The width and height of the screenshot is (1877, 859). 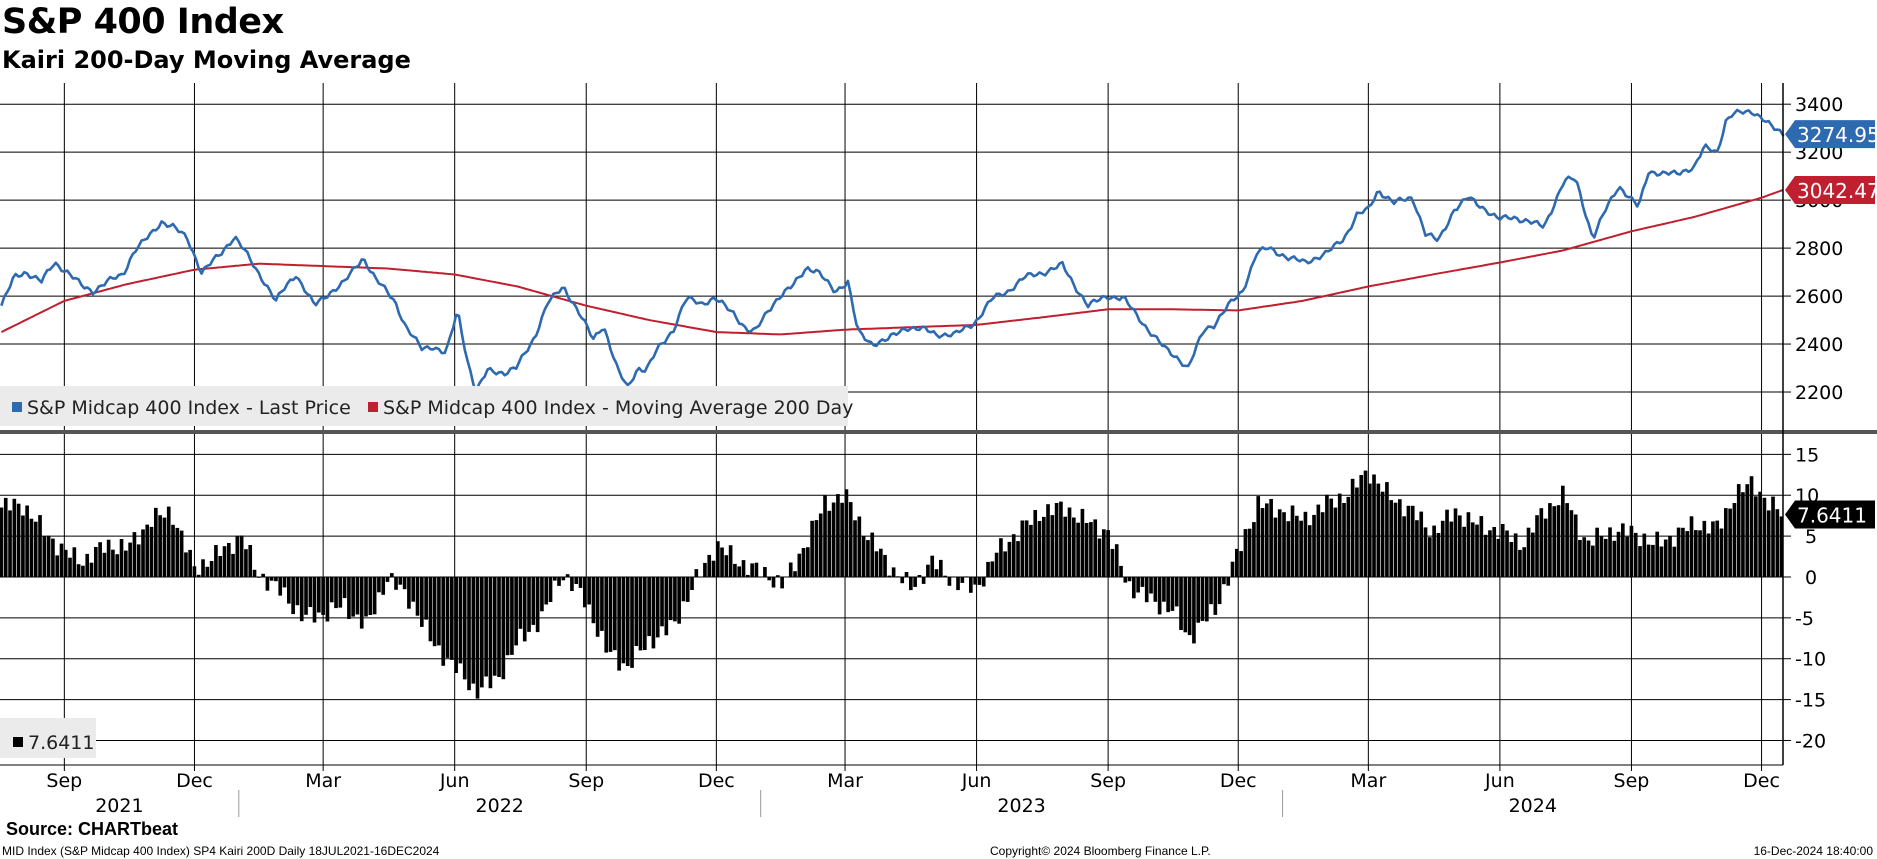 What do you see at coordinates (1819, 105) in the screenshot?
I see `price-ytick-label-6: 3400` at bounding box center [1819, 105].